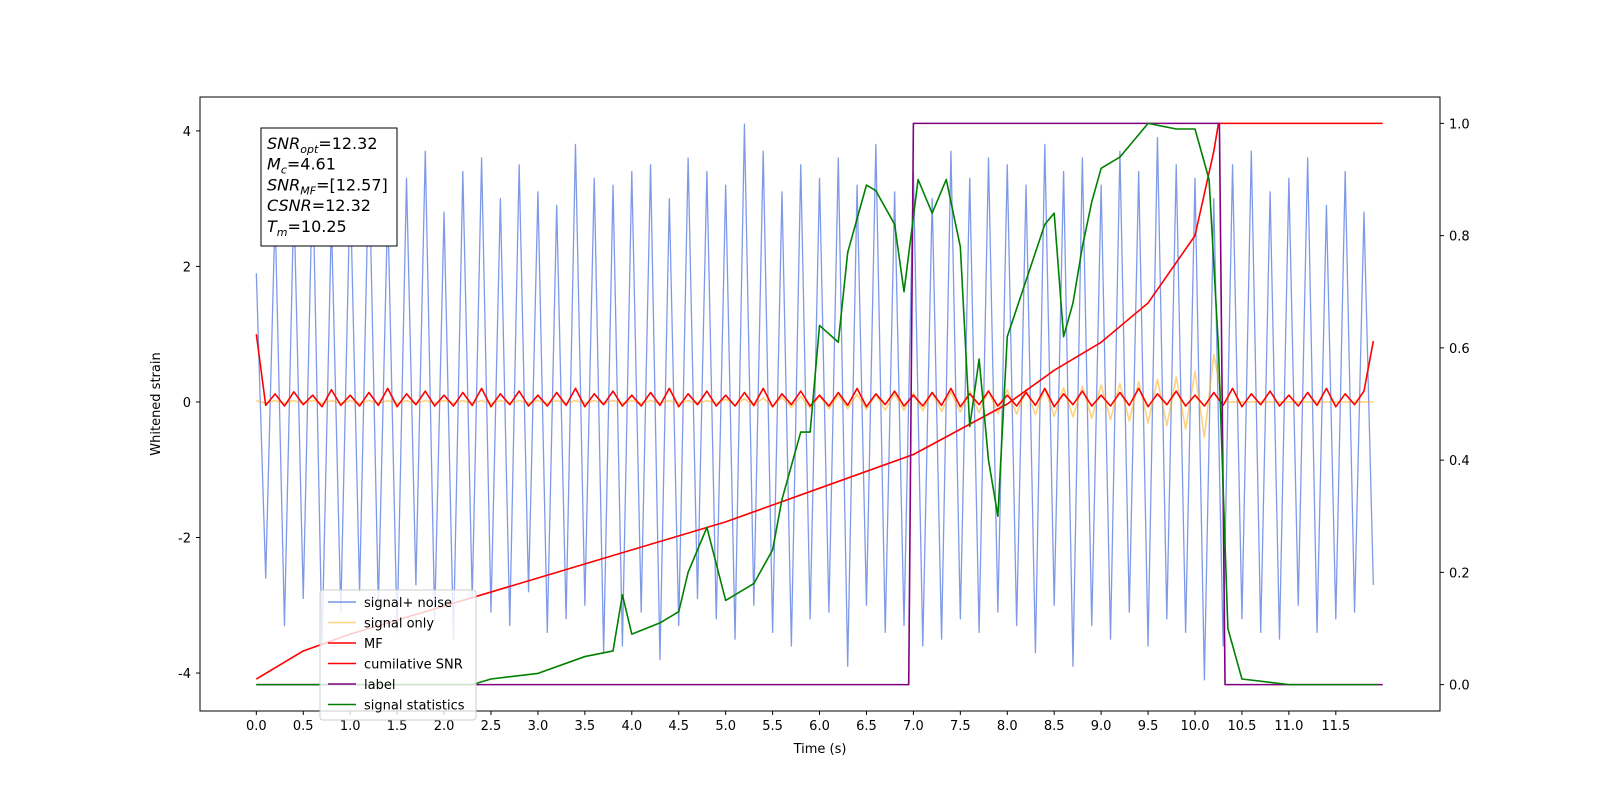 The width and height of the screenshot is (1600, 800). I want to click on annotation-text: =4.61, so click(311, 164).